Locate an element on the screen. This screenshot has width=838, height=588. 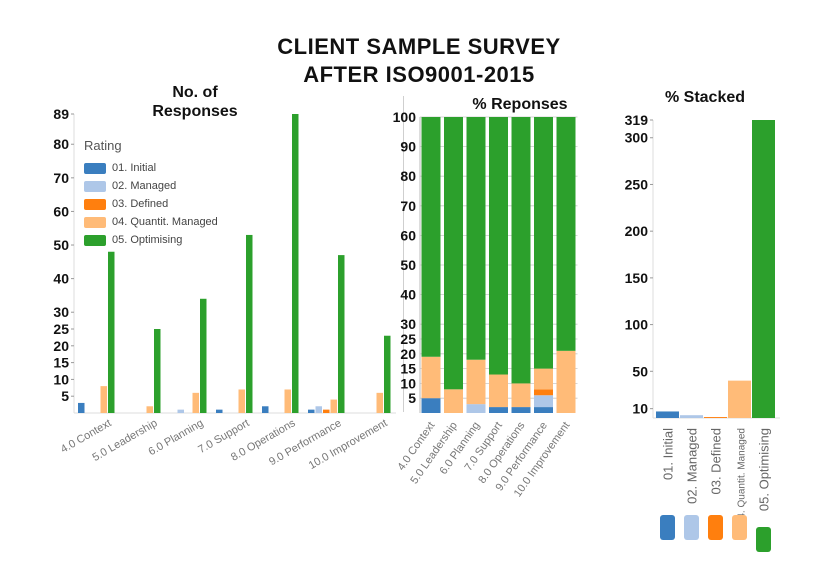
panel-divider is located at coordinates (403, 254).